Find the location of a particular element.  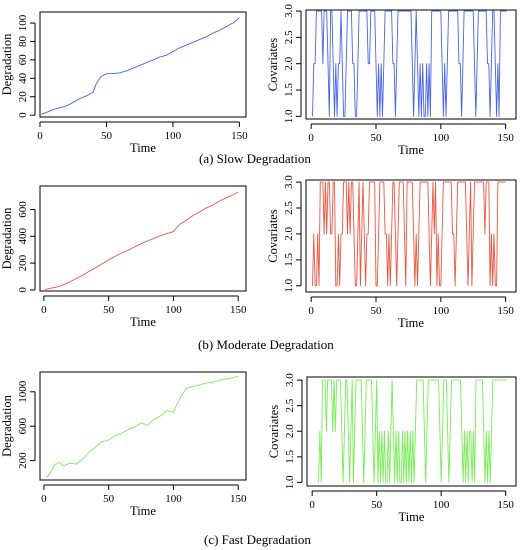

panel-3-x-tick-label: 0 is located at coordinates (44, 310).